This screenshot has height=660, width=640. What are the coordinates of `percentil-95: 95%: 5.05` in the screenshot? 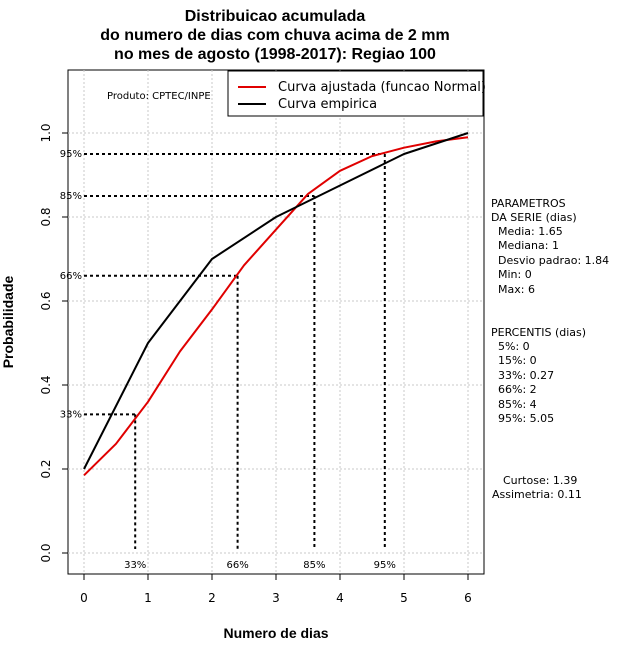 It's located at (526, 418).